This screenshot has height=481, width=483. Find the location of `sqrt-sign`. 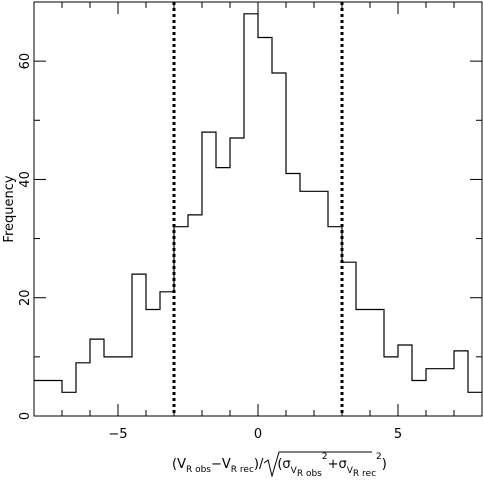

sqrt-sign is located at coordinates (317, 464).